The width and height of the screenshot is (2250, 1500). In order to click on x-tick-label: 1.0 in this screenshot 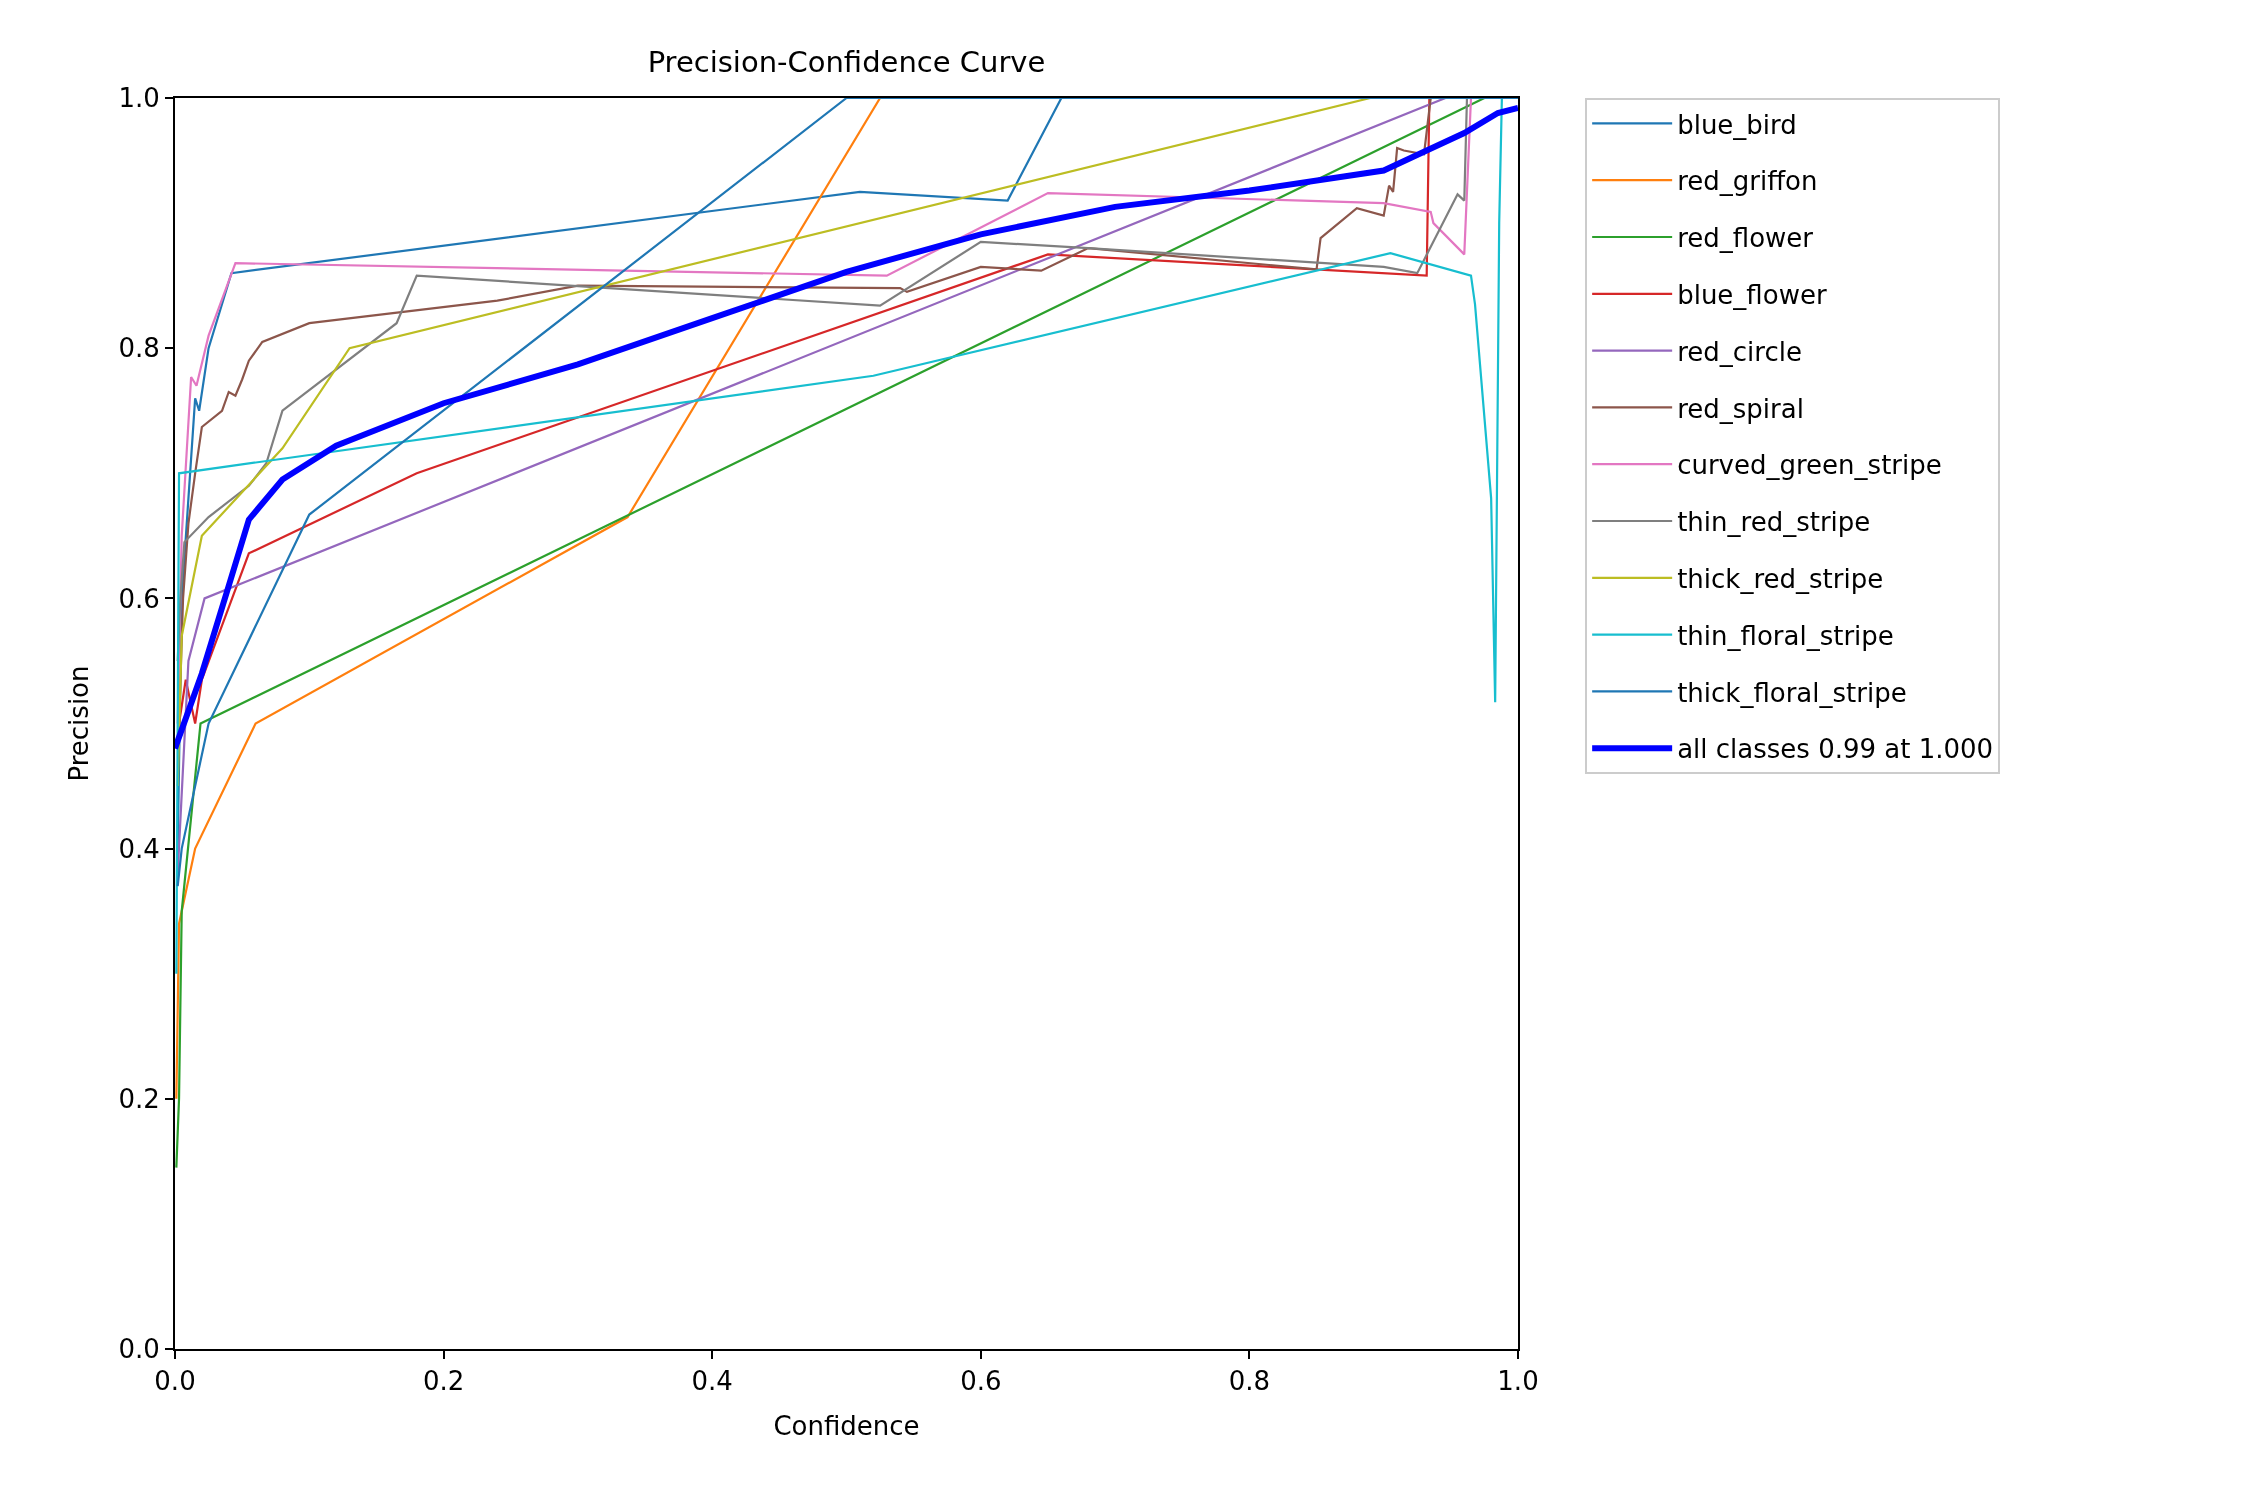, I will do `click(1518, 1381)`.